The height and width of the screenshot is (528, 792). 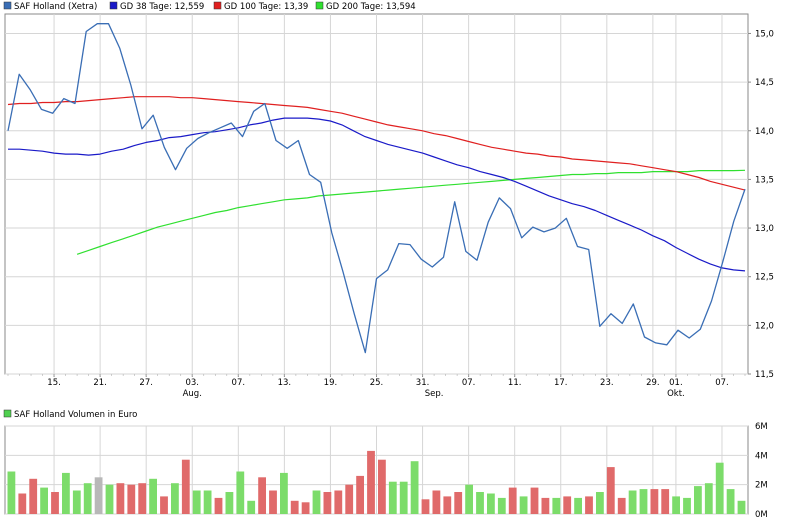 I want to click on x-tick-label: 27., so click(x=146, y=383).